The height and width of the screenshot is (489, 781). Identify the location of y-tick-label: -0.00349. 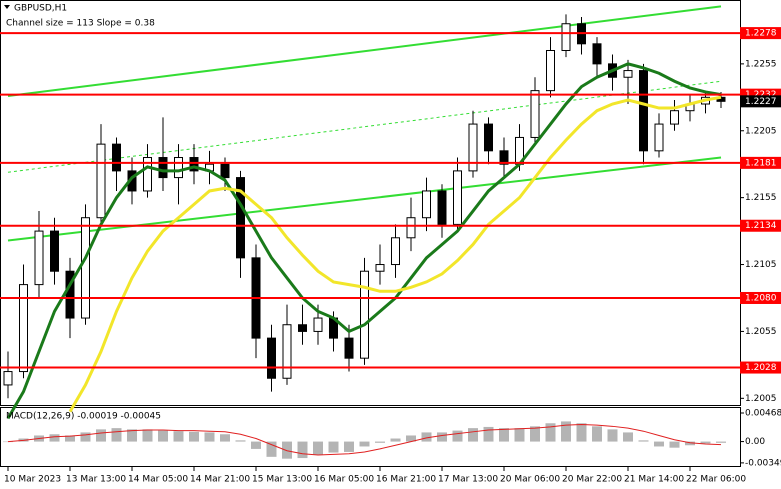
(763, 463).